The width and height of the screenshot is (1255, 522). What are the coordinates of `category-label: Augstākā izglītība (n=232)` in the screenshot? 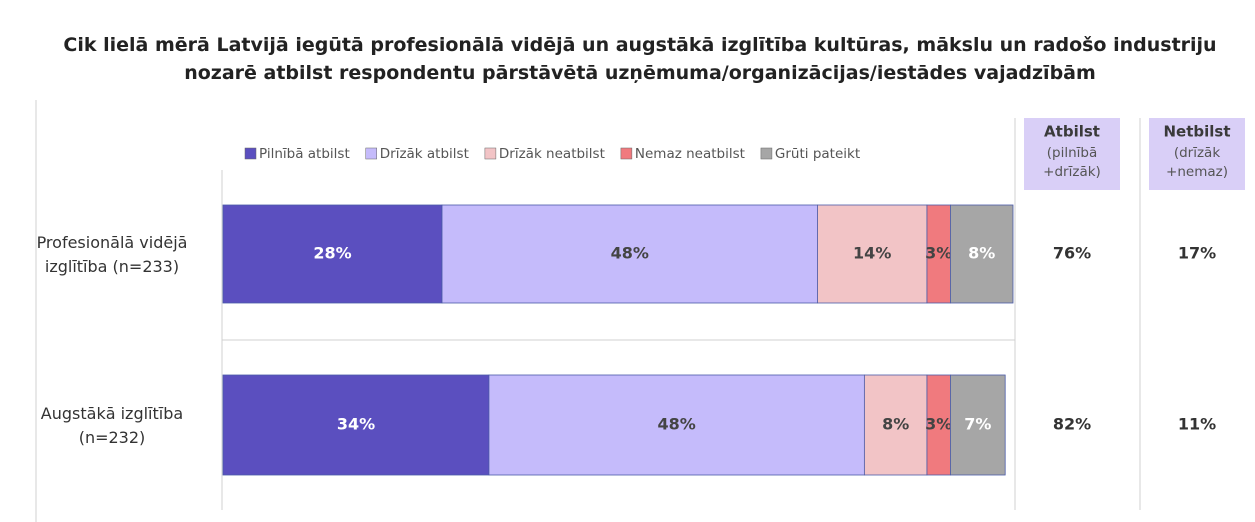 It's located at (112, 425).